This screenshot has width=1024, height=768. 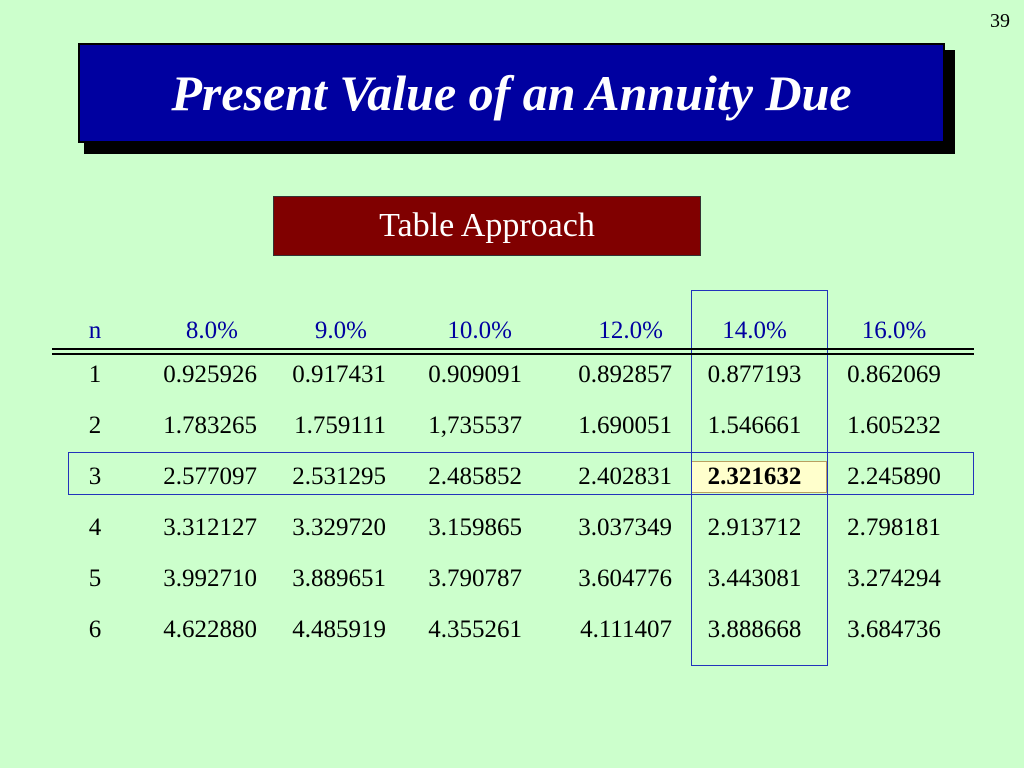 I want to click on factor-cell: 0.909091, so click(x=475, y=374).